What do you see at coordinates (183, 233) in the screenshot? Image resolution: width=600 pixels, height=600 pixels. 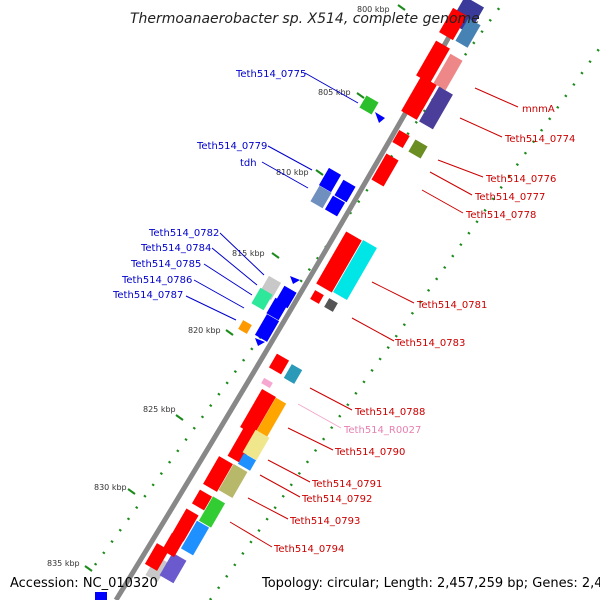 I see `gene-label-left: Teth514_0782` at bounding box center [183, 233].